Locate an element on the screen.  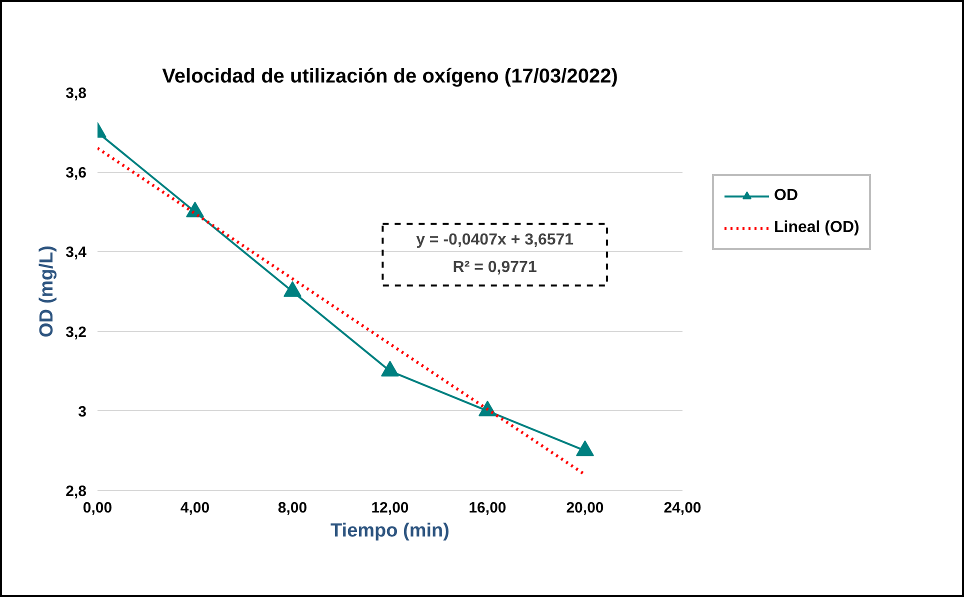
y-tick-label: 3,6 is located at coordinates (76, 173).